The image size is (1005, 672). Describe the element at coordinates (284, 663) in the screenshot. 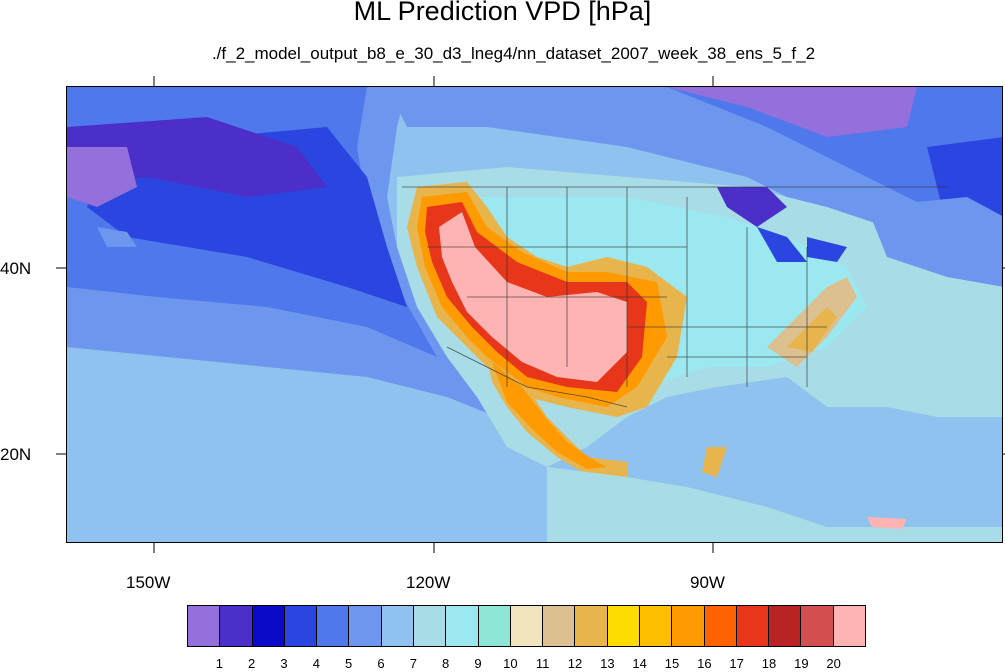

I see `colorbar-label: 3` at that location.